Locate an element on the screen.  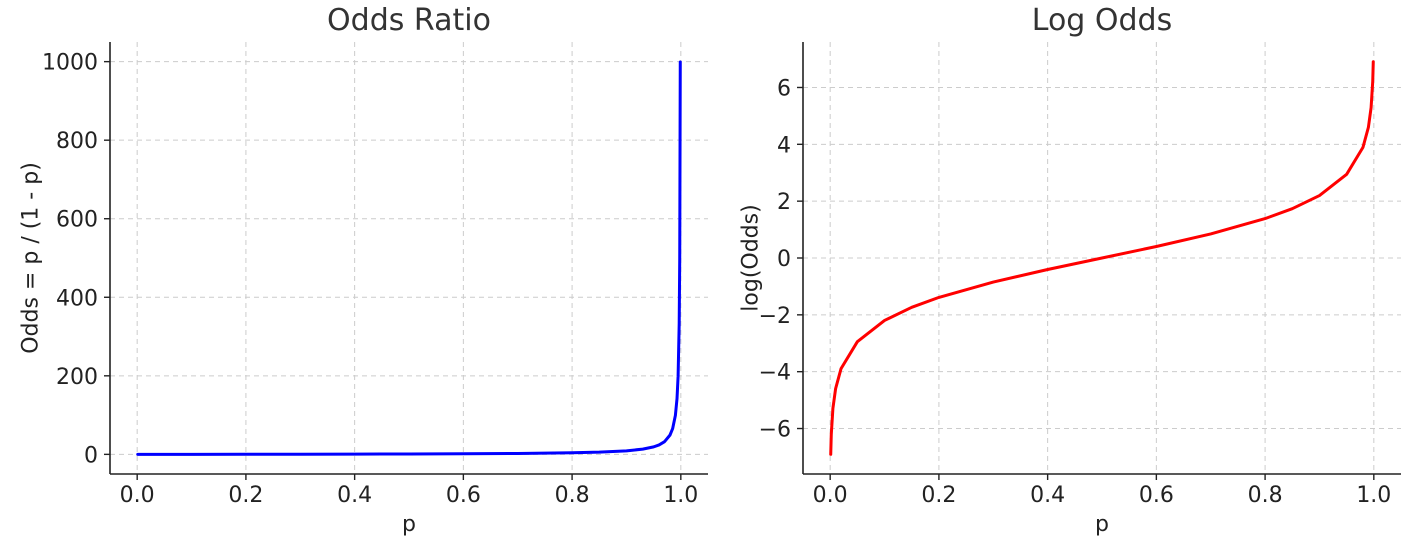
chart-title: Log Odds is located at coordinates (1102, 20).